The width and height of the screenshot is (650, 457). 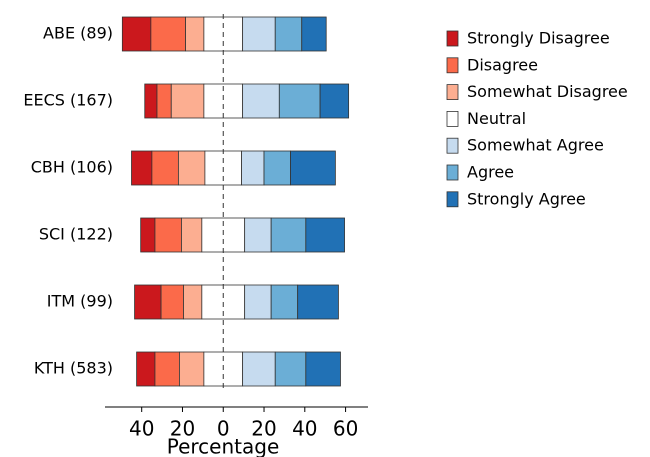 What do you see at coordinates (535, 145) in the screenshot?
I see `legend-label: Somewhat Agree` at bounding box center [535, 145].